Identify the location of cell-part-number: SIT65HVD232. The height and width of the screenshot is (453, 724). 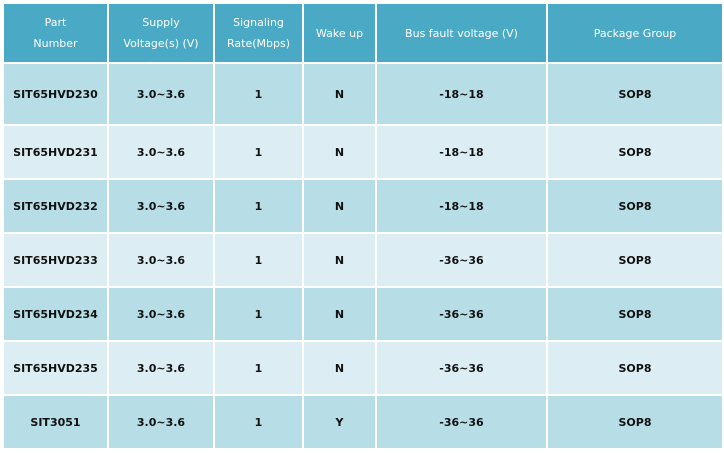
(55, 206).